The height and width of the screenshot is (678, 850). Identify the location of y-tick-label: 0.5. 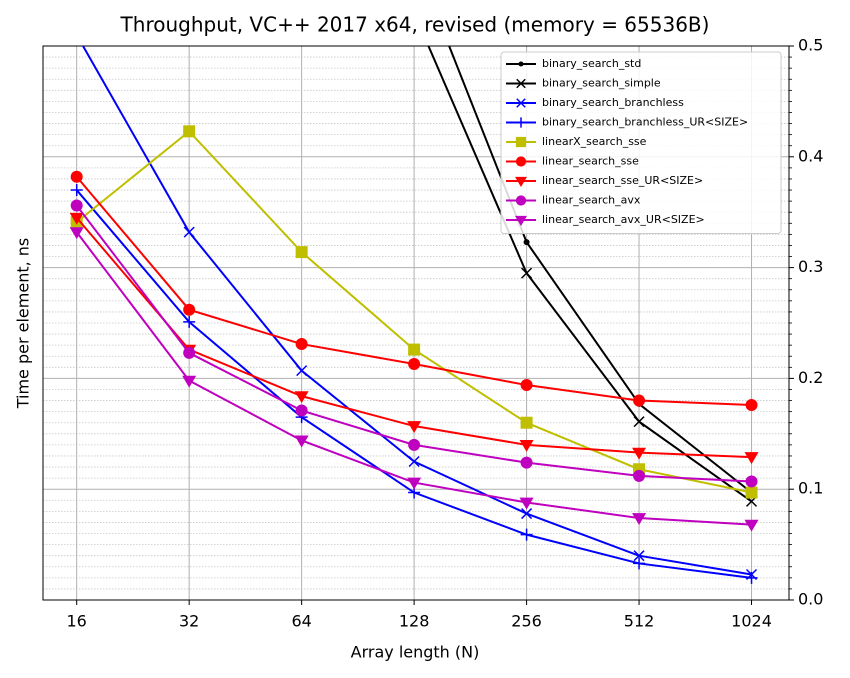
(810, 45).